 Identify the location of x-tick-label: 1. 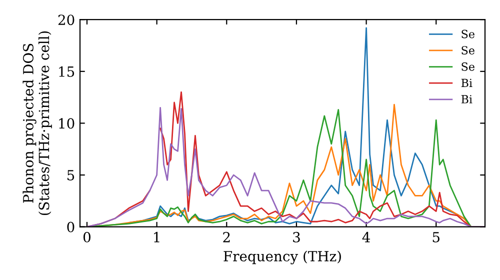
(157, 237).